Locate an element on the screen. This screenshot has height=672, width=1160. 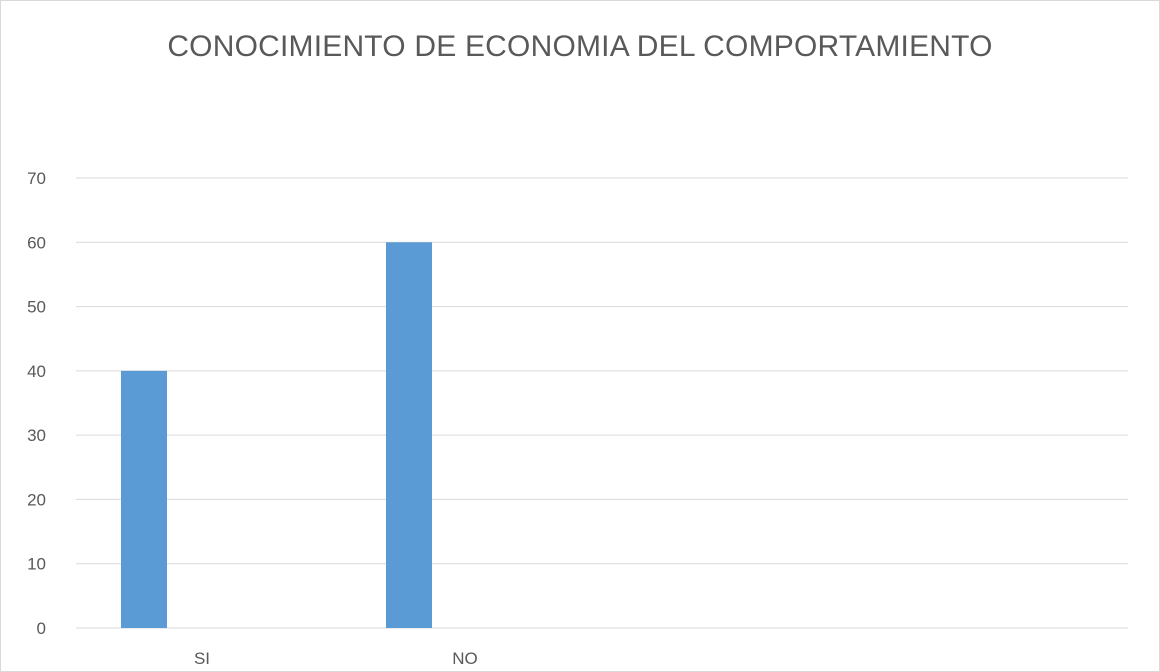
y-tick-label: 70 is located at coordinates (36, 178).